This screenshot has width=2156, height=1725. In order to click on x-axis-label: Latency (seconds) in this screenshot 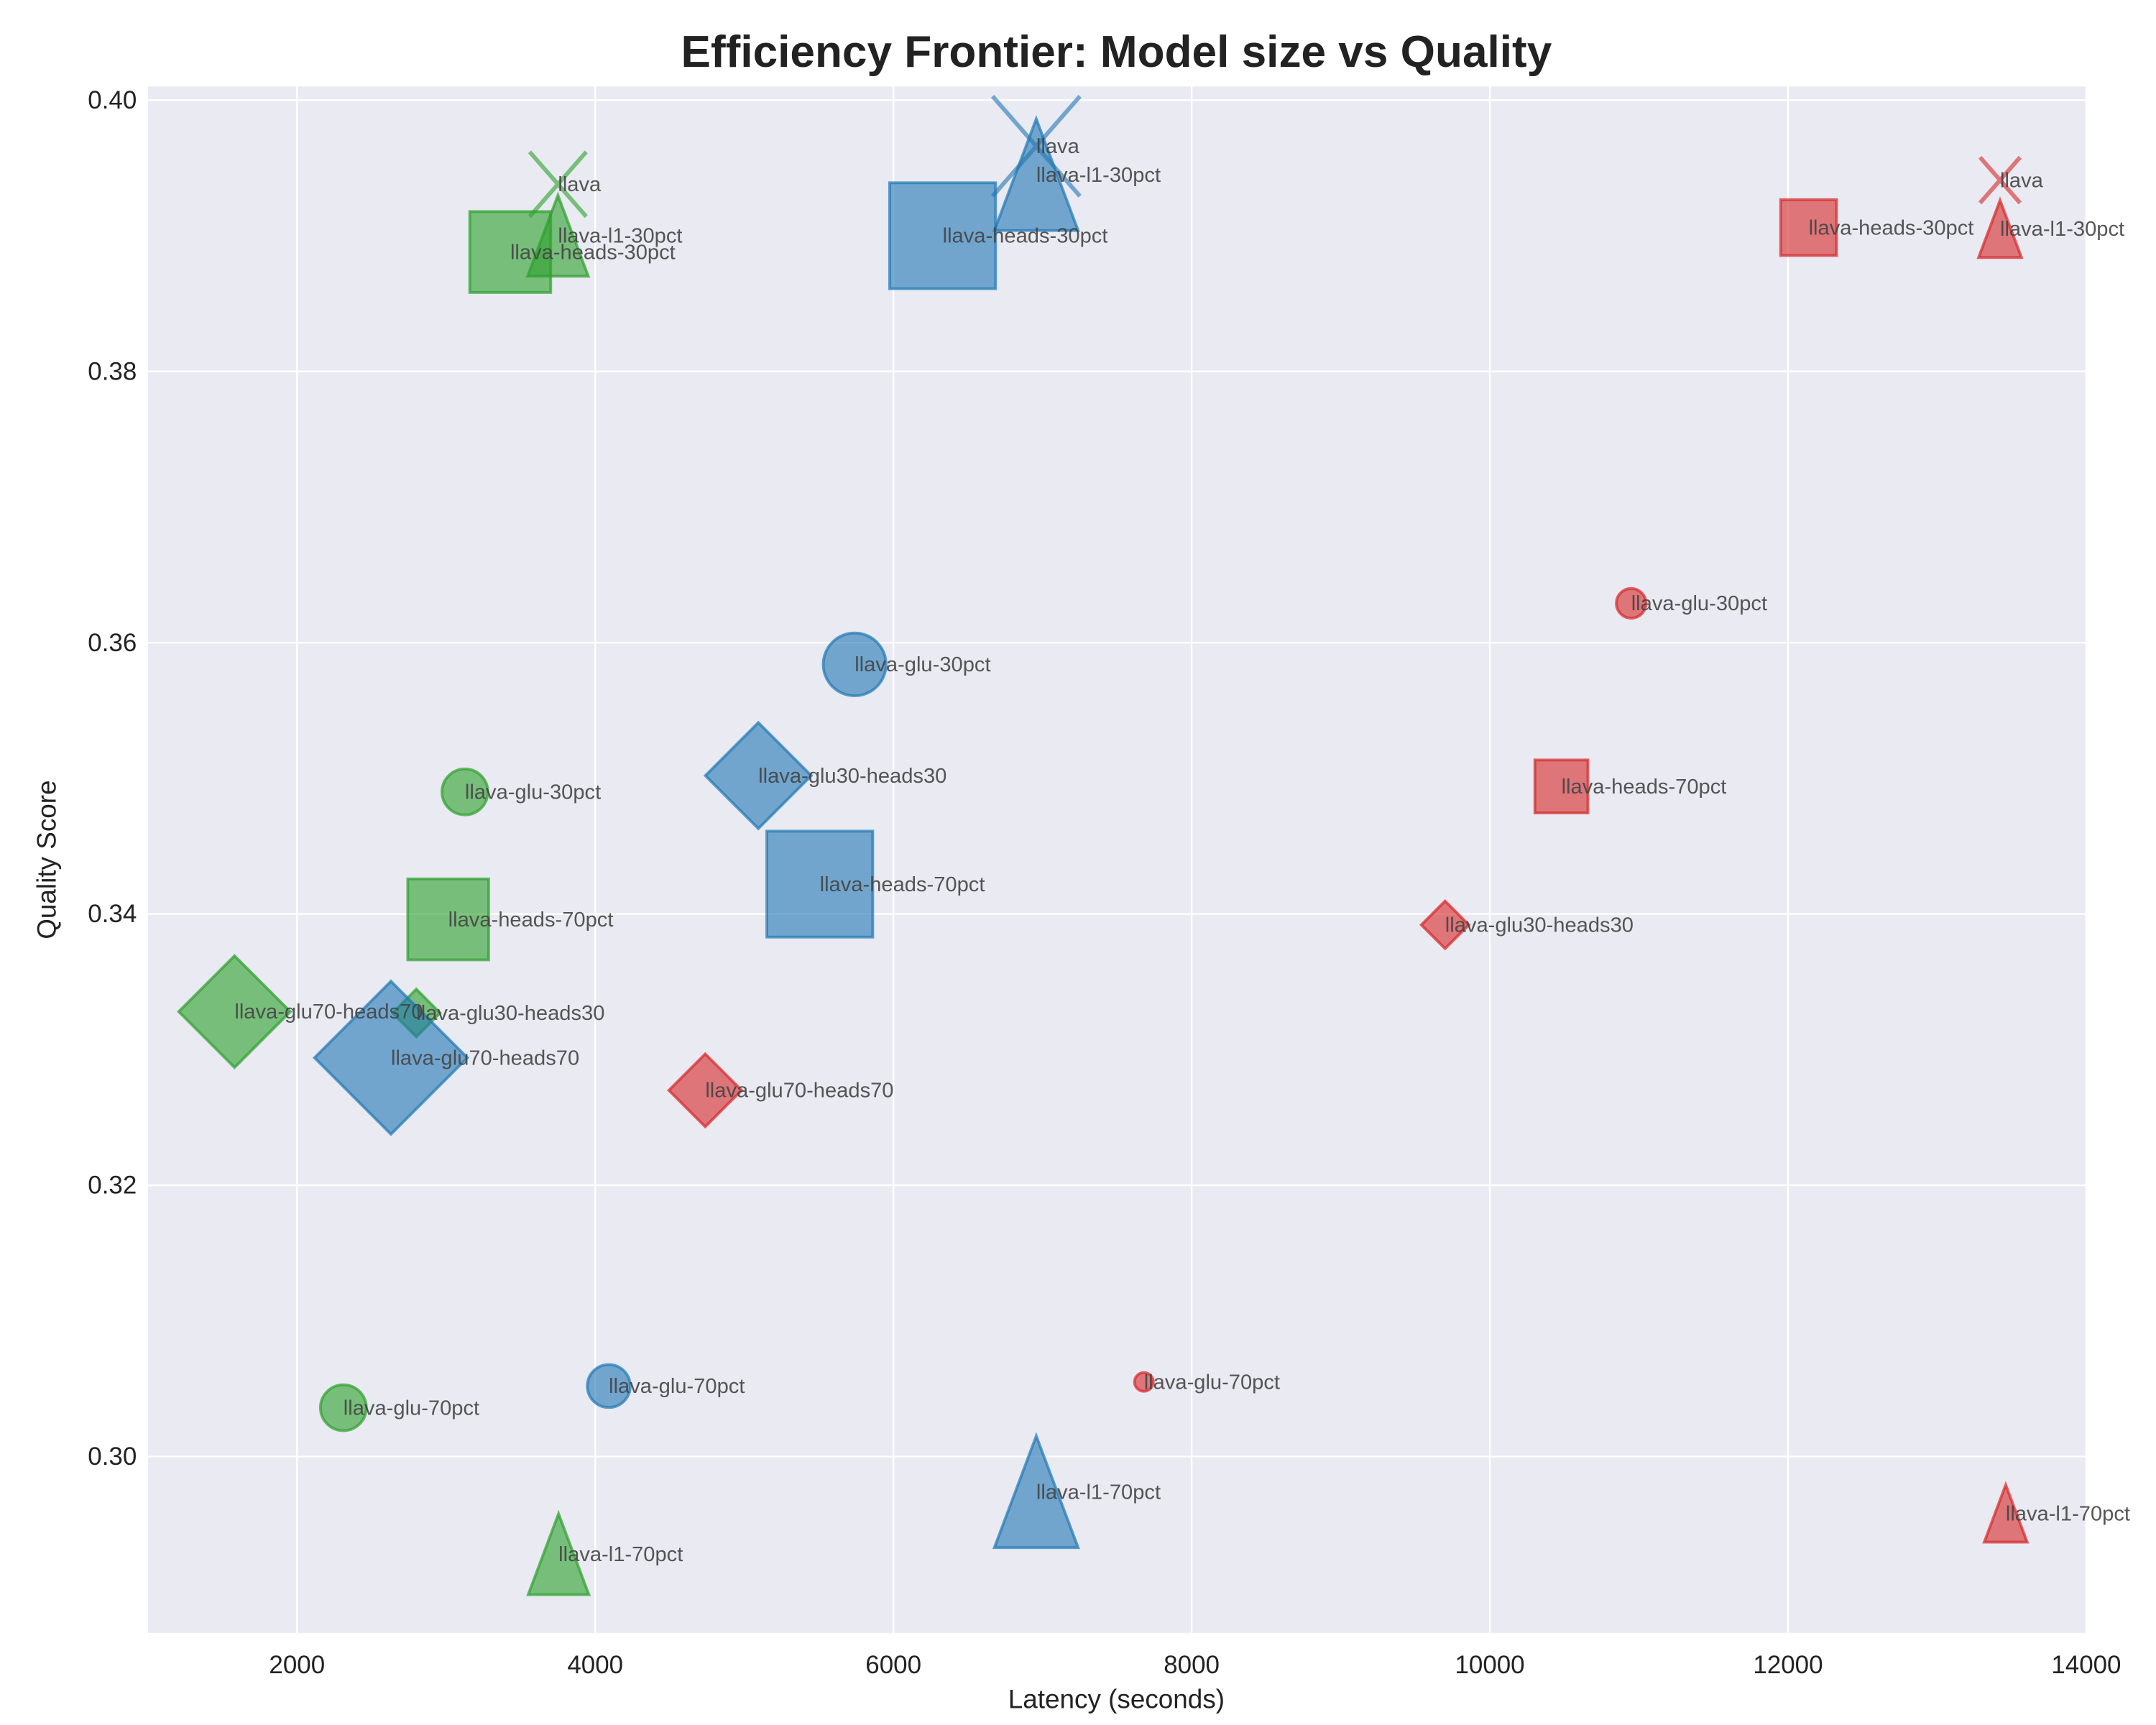, I will do `click(1116, 1699)`.